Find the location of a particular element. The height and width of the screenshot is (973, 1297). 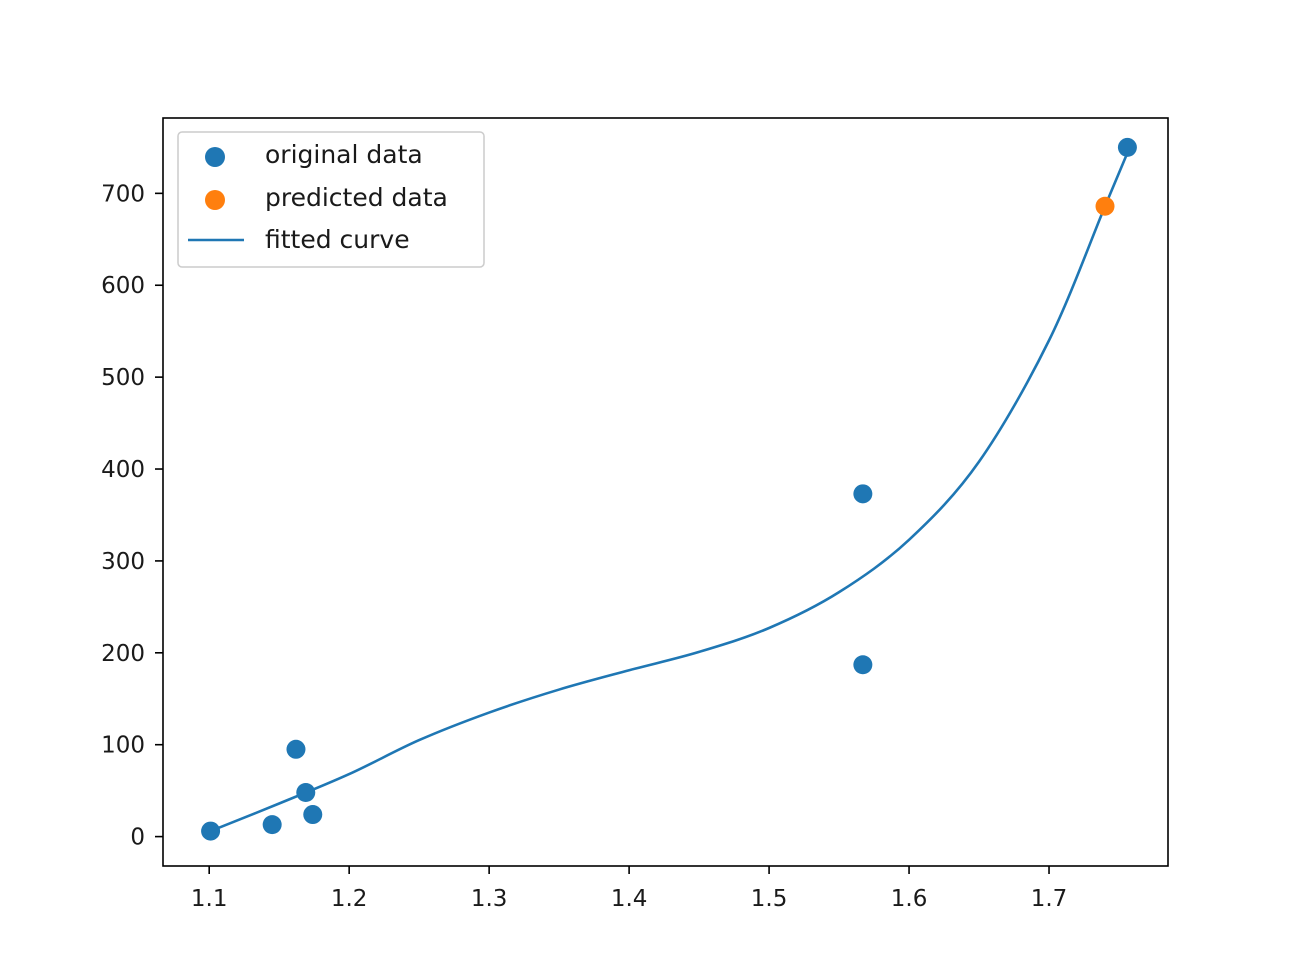

y-tick-label: 0 is located at coordinates (137, 838).